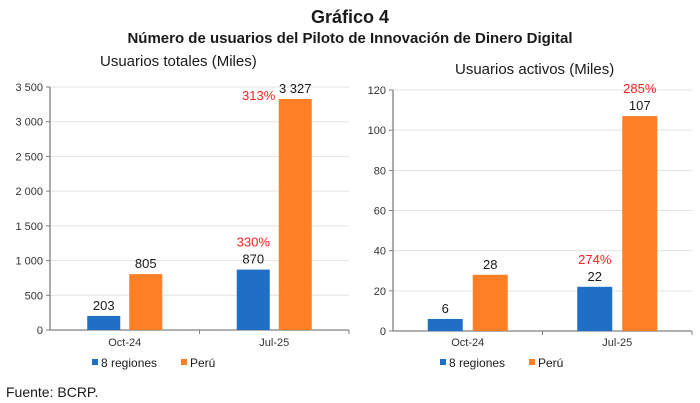  I want to click on y-tick-label: 1 500, so click(29, 227).